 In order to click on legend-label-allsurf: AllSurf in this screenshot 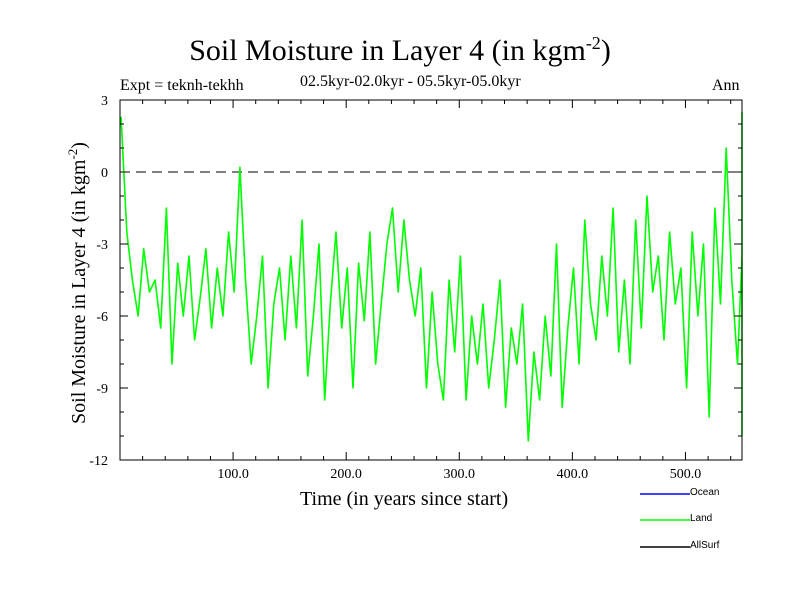, I will do `click(705, 545)`.